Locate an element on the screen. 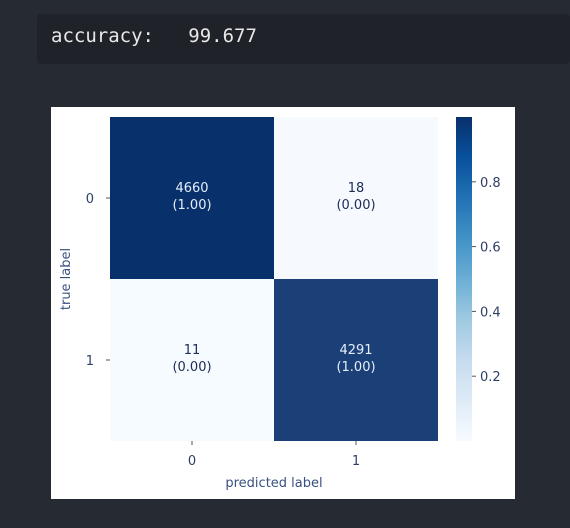 The height and width of the screenshot is (528, 570). output-cell: accuracy: 99.677 is located at coordinates (303, 39).